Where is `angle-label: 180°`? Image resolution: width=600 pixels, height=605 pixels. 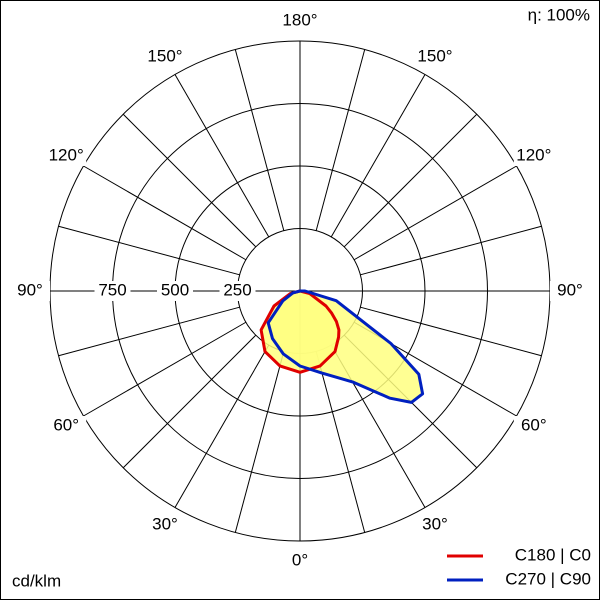 angle-label: 180° is located at coordinates (299, 19).